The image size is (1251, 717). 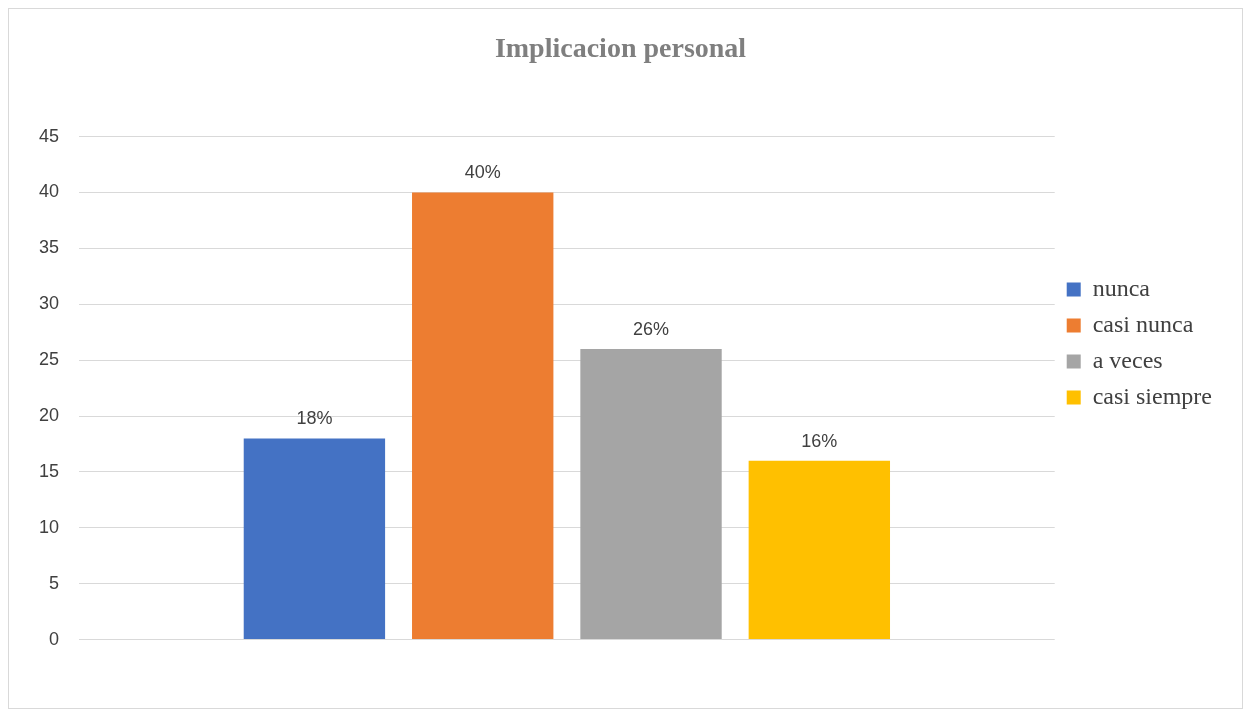 I want to click on y-tick-label: 35, so click(x=49, y=247).